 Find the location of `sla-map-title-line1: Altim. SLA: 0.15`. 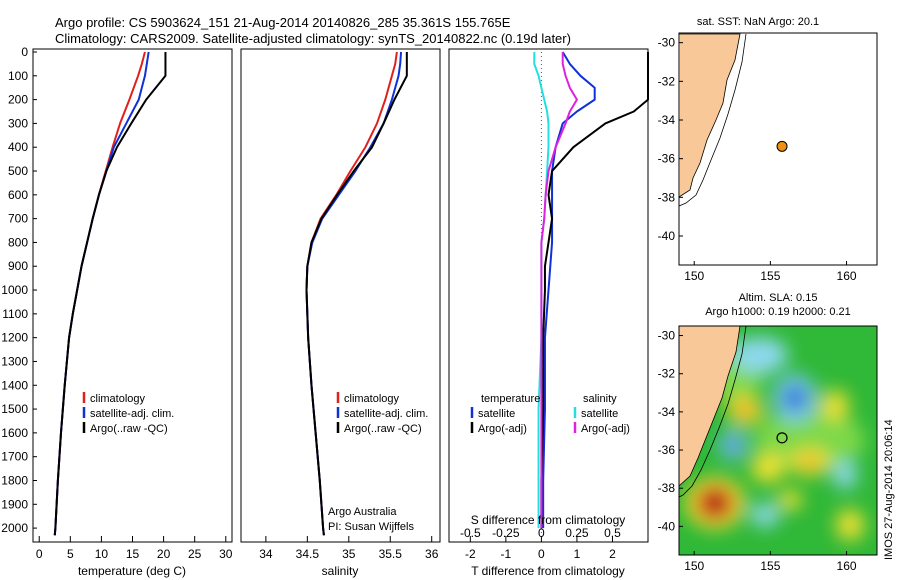

sla-map-title-line1: Altim. SLA: 0.15 is located at coordinates (778, 298).